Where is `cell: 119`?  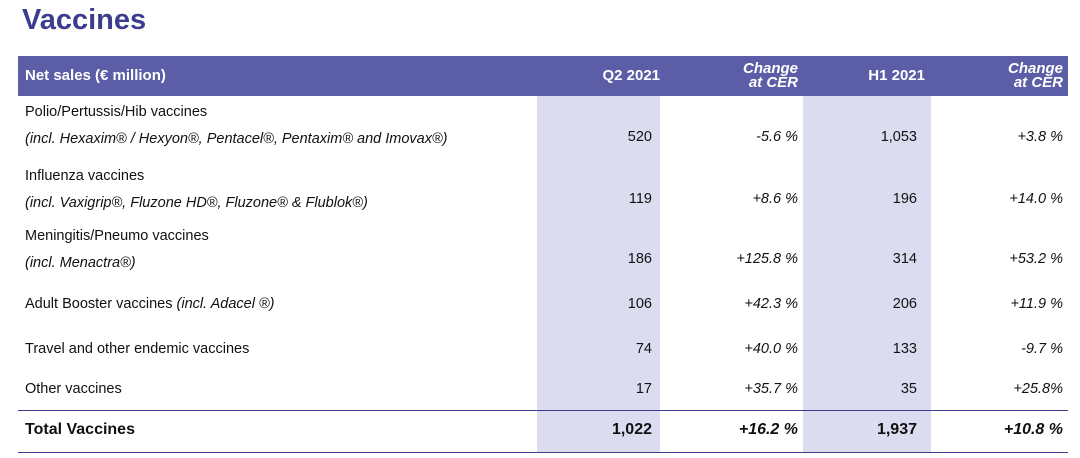 cell: 119 is located at coordinates (640, 199).